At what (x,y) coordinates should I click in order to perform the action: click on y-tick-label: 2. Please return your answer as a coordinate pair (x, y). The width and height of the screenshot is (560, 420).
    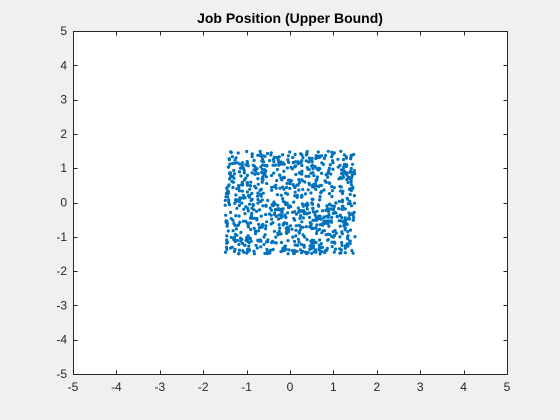
    Looking at the image, I should click on (63, 134).